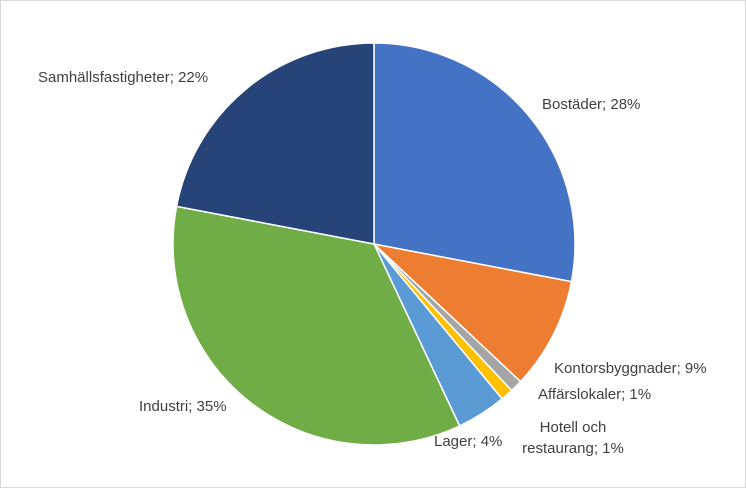  Describe the element at coordinates (591, 104) in the screenshot. I see `data-label-1: Bostäder; 28%` at that location.